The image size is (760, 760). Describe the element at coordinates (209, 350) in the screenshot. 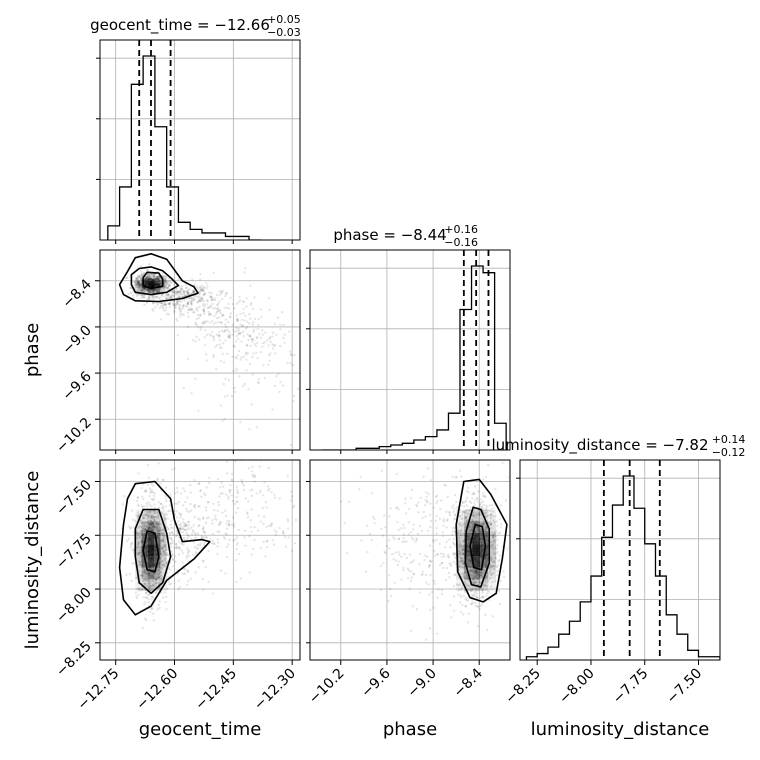

I see `panel-content` at that location.